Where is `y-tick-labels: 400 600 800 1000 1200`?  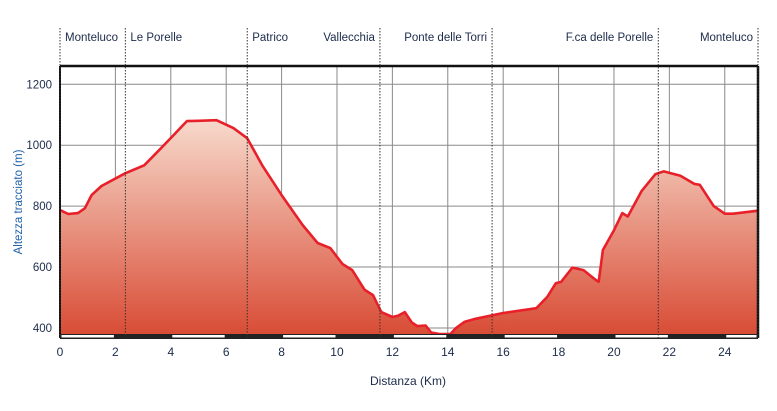 y-tick-labels: 400 600 800 1000 1200 is located at coordinates (39, 207).